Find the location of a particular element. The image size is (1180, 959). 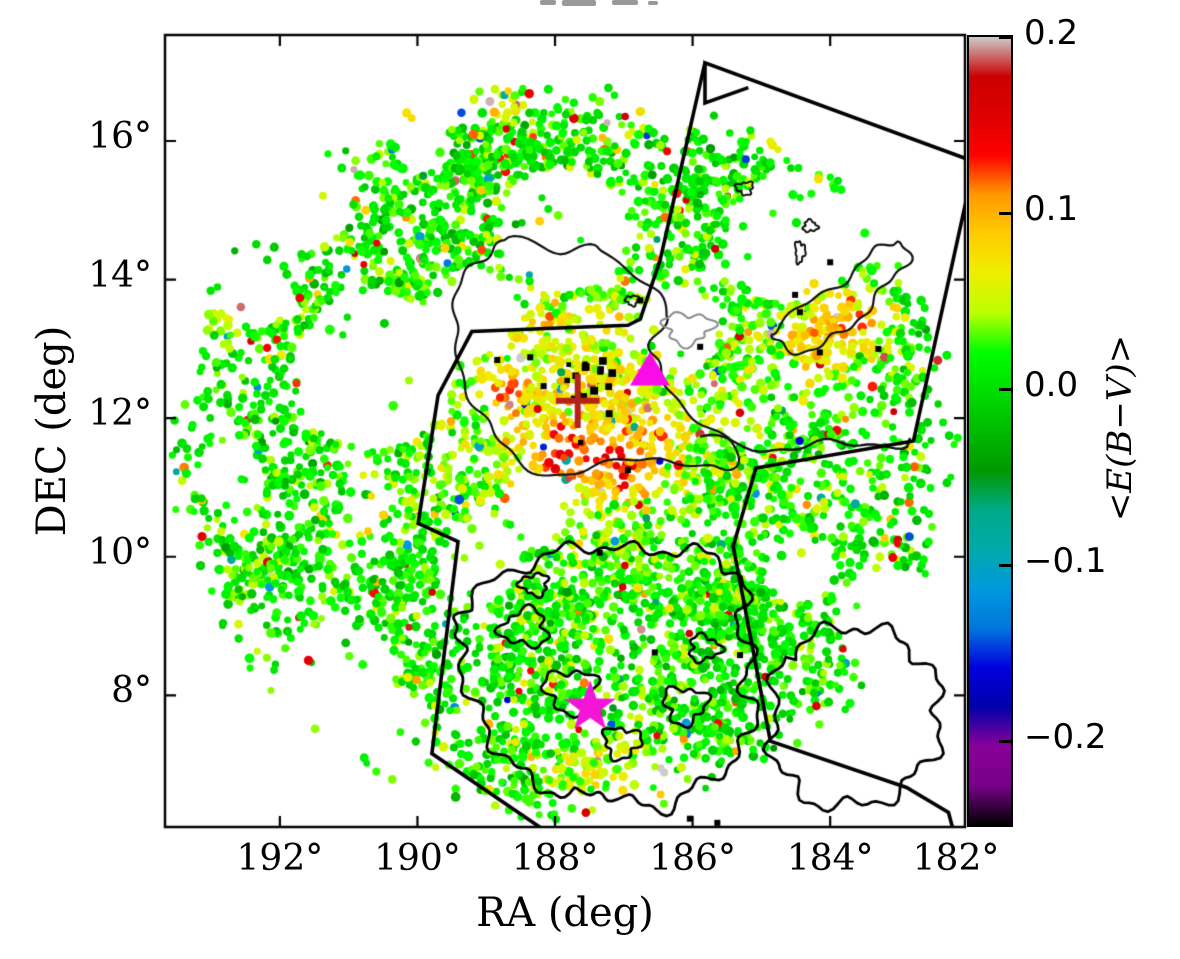

colorbar-tick-label: −0.2 is located at coordinates (1065, 737).